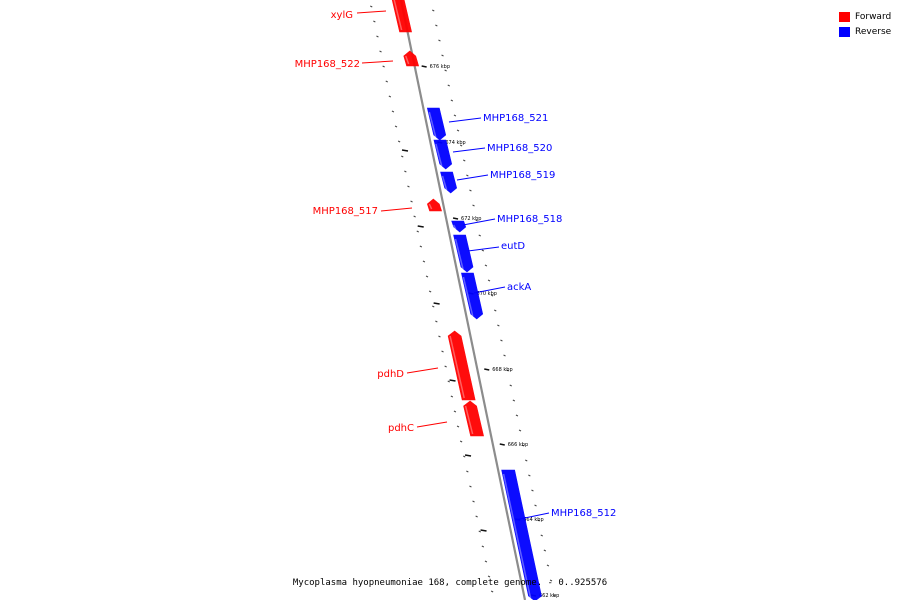  I want to click on tick-label: 668 kbp, so click(502, 370).